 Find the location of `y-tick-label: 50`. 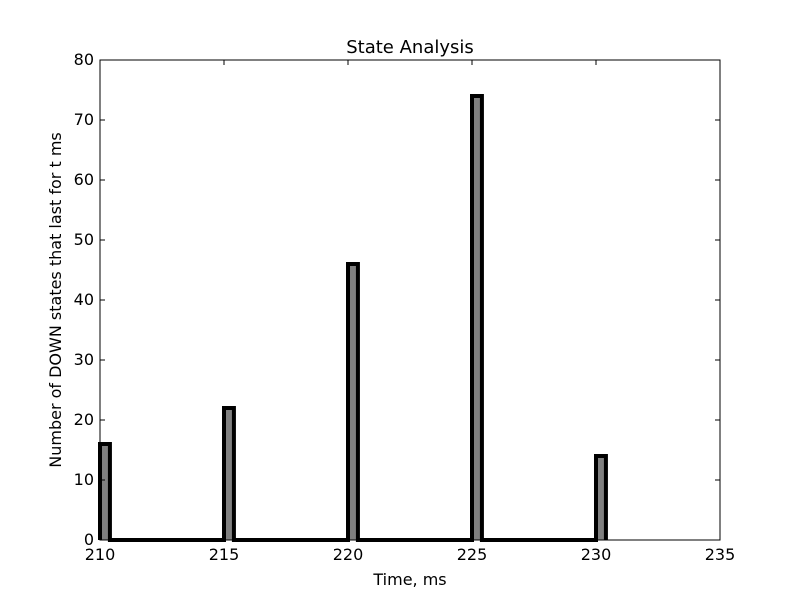

y-tick-label: 50 is located at coordinates (84, 239).